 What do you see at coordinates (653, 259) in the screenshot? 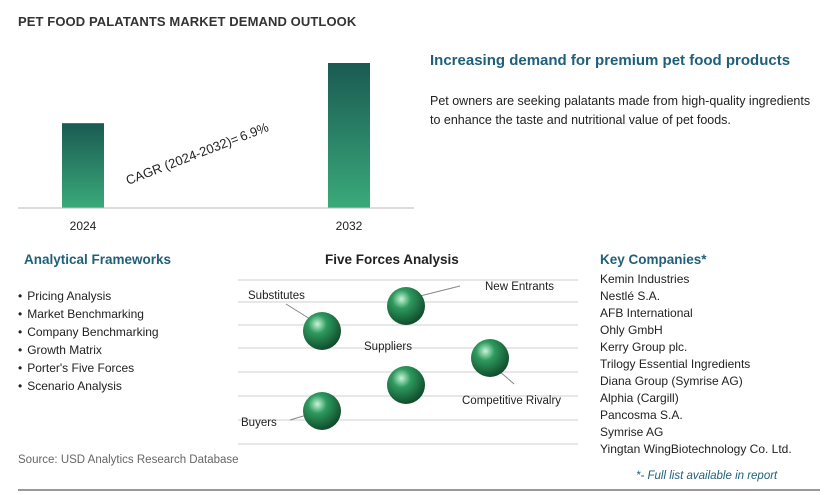
I see `key-companies-title: Key Companies*` at bounding box center [653, 259].